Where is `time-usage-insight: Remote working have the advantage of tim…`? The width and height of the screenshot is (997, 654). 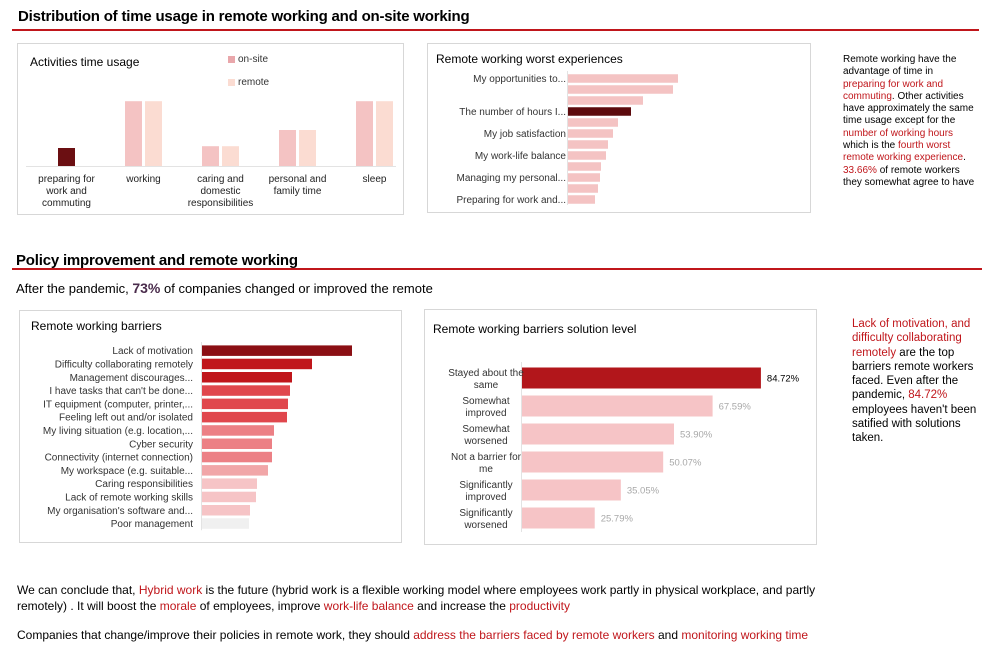 time-usage-insight: Remote working have the advantage of tim… is located at coordinates (909, 121).